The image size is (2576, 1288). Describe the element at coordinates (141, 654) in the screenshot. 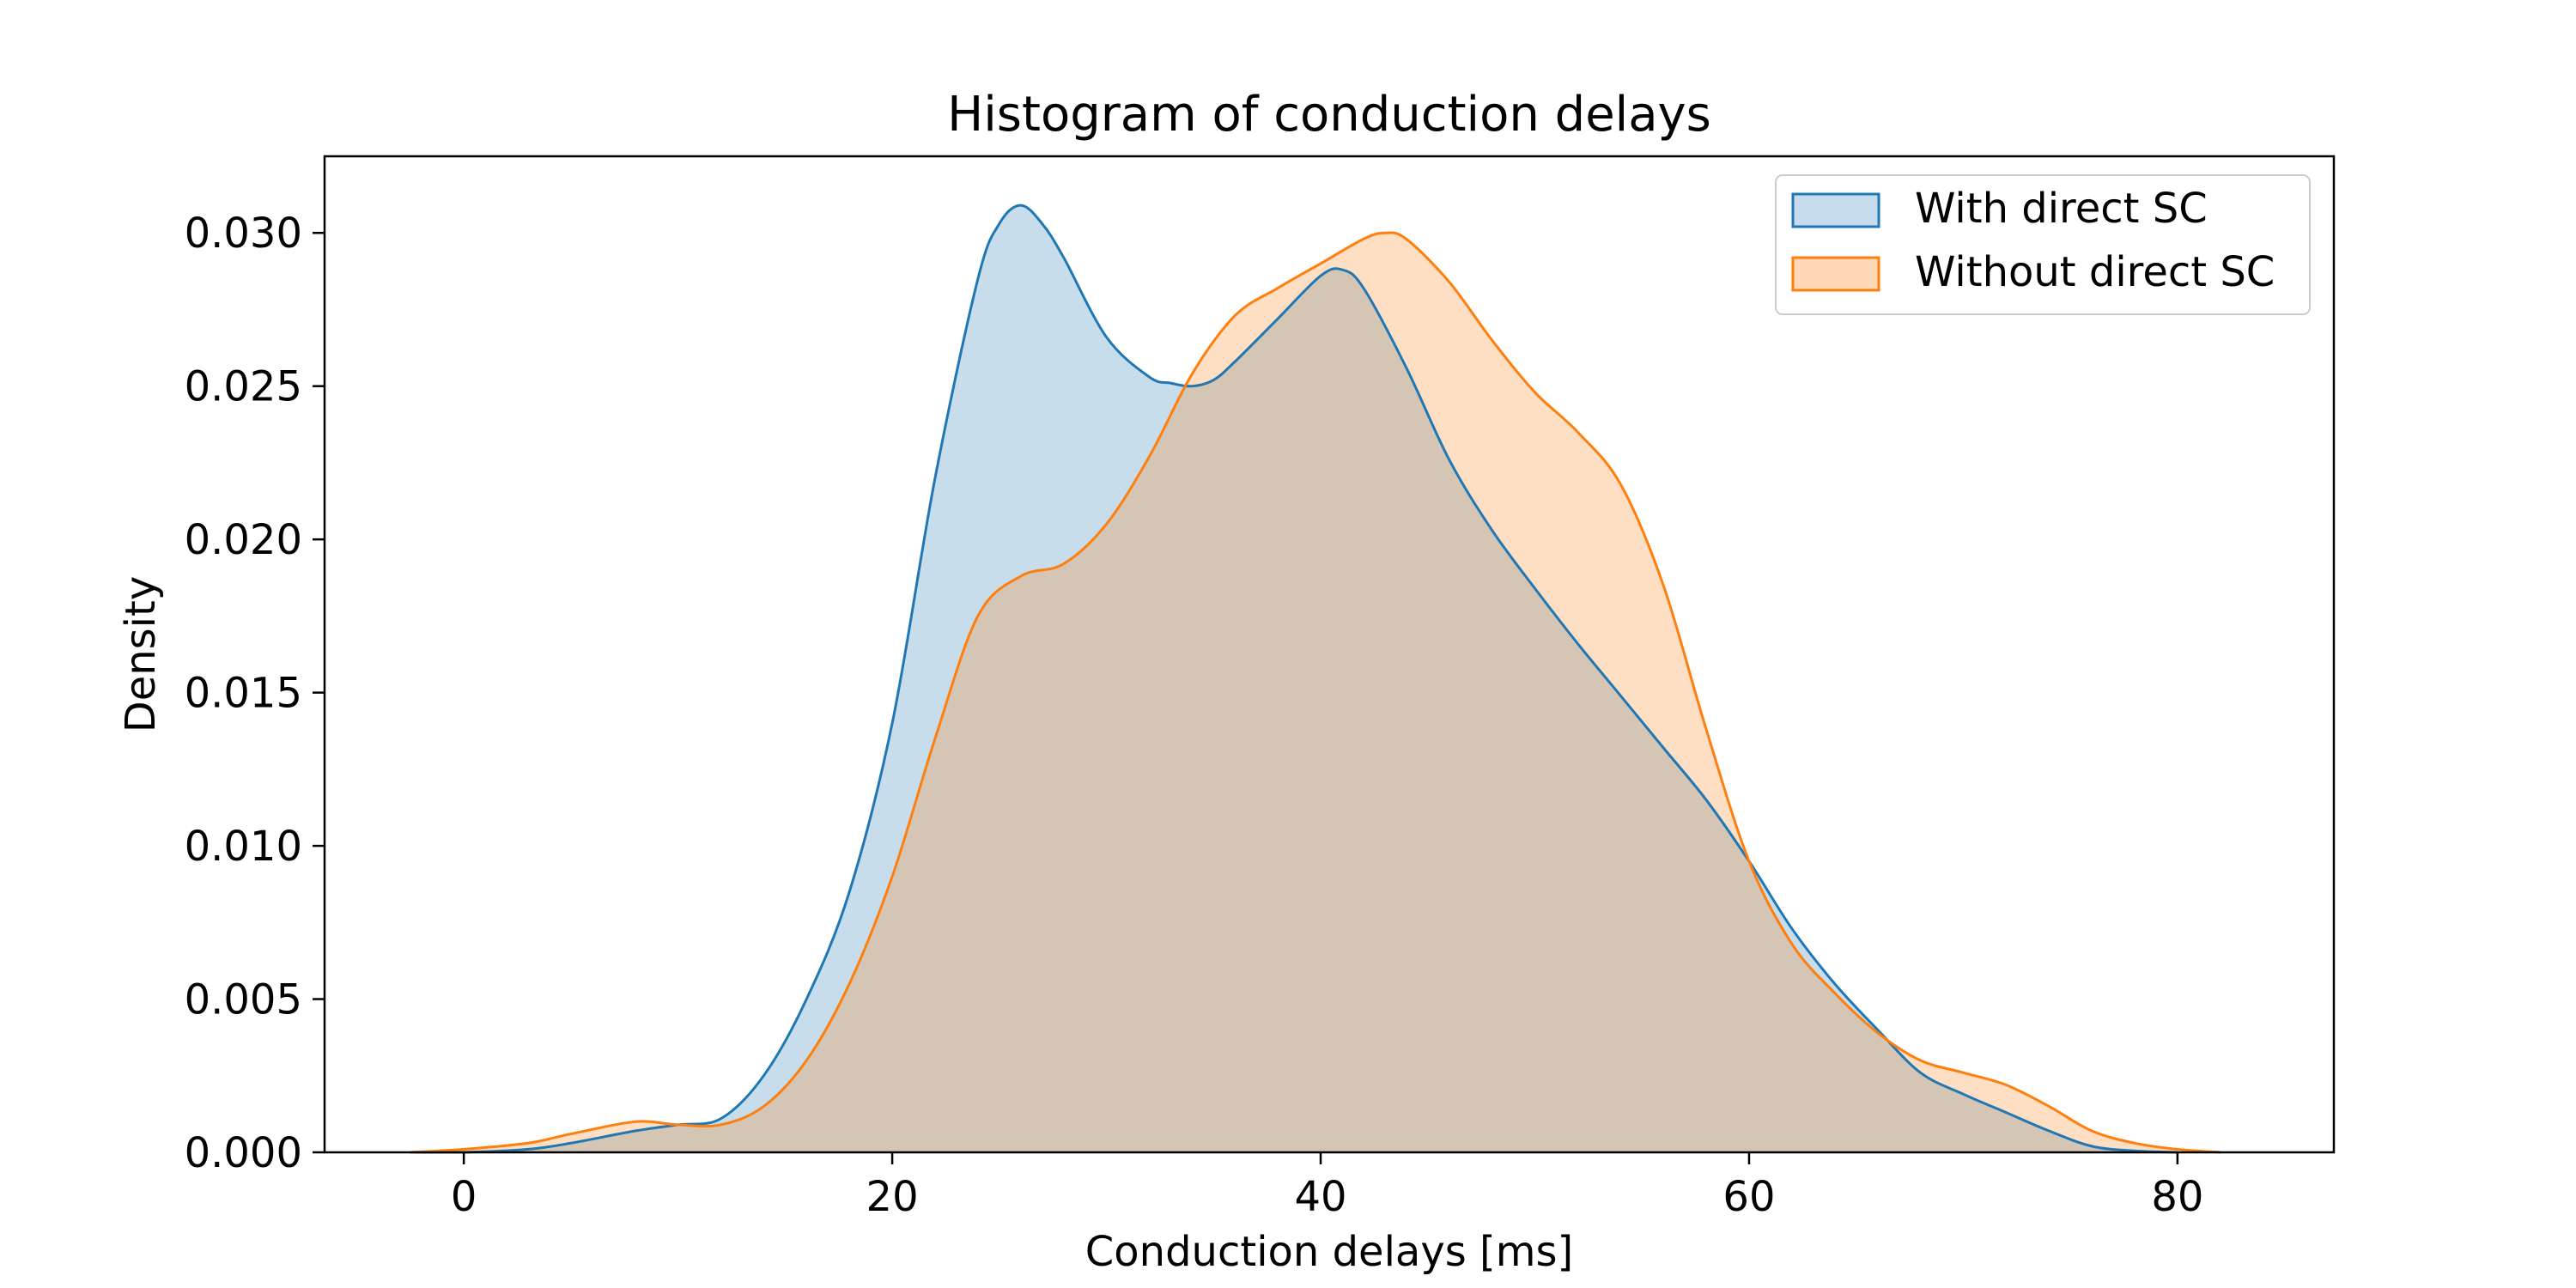

I see `y-axis-label: Density` at that location.